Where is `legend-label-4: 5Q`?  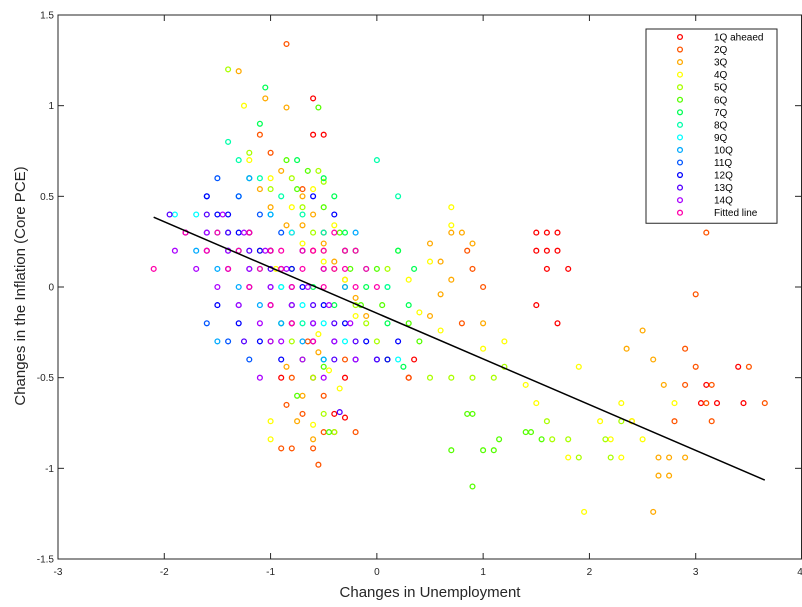 legend-label-4: 5Q is located at coordinates (721, 88).